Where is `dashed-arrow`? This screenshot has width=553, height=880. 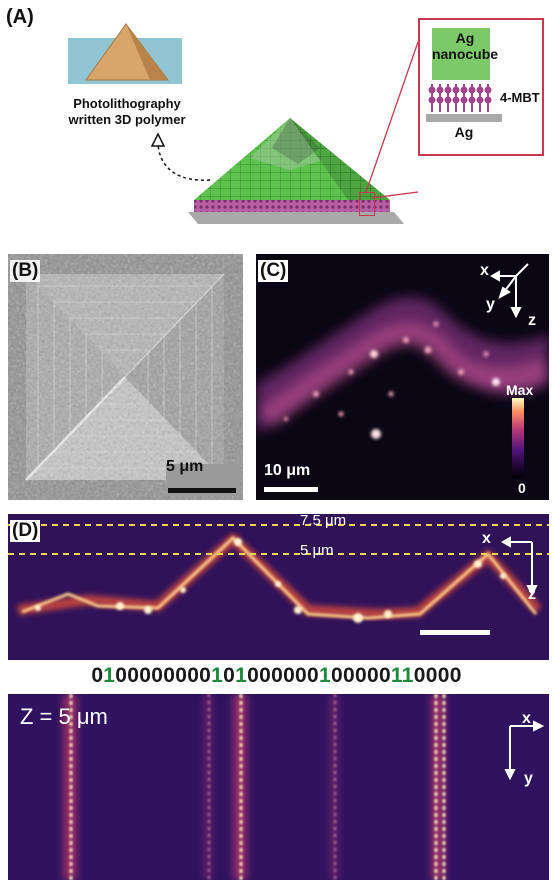 dashed-arrow is located at coordinates (180, 156).